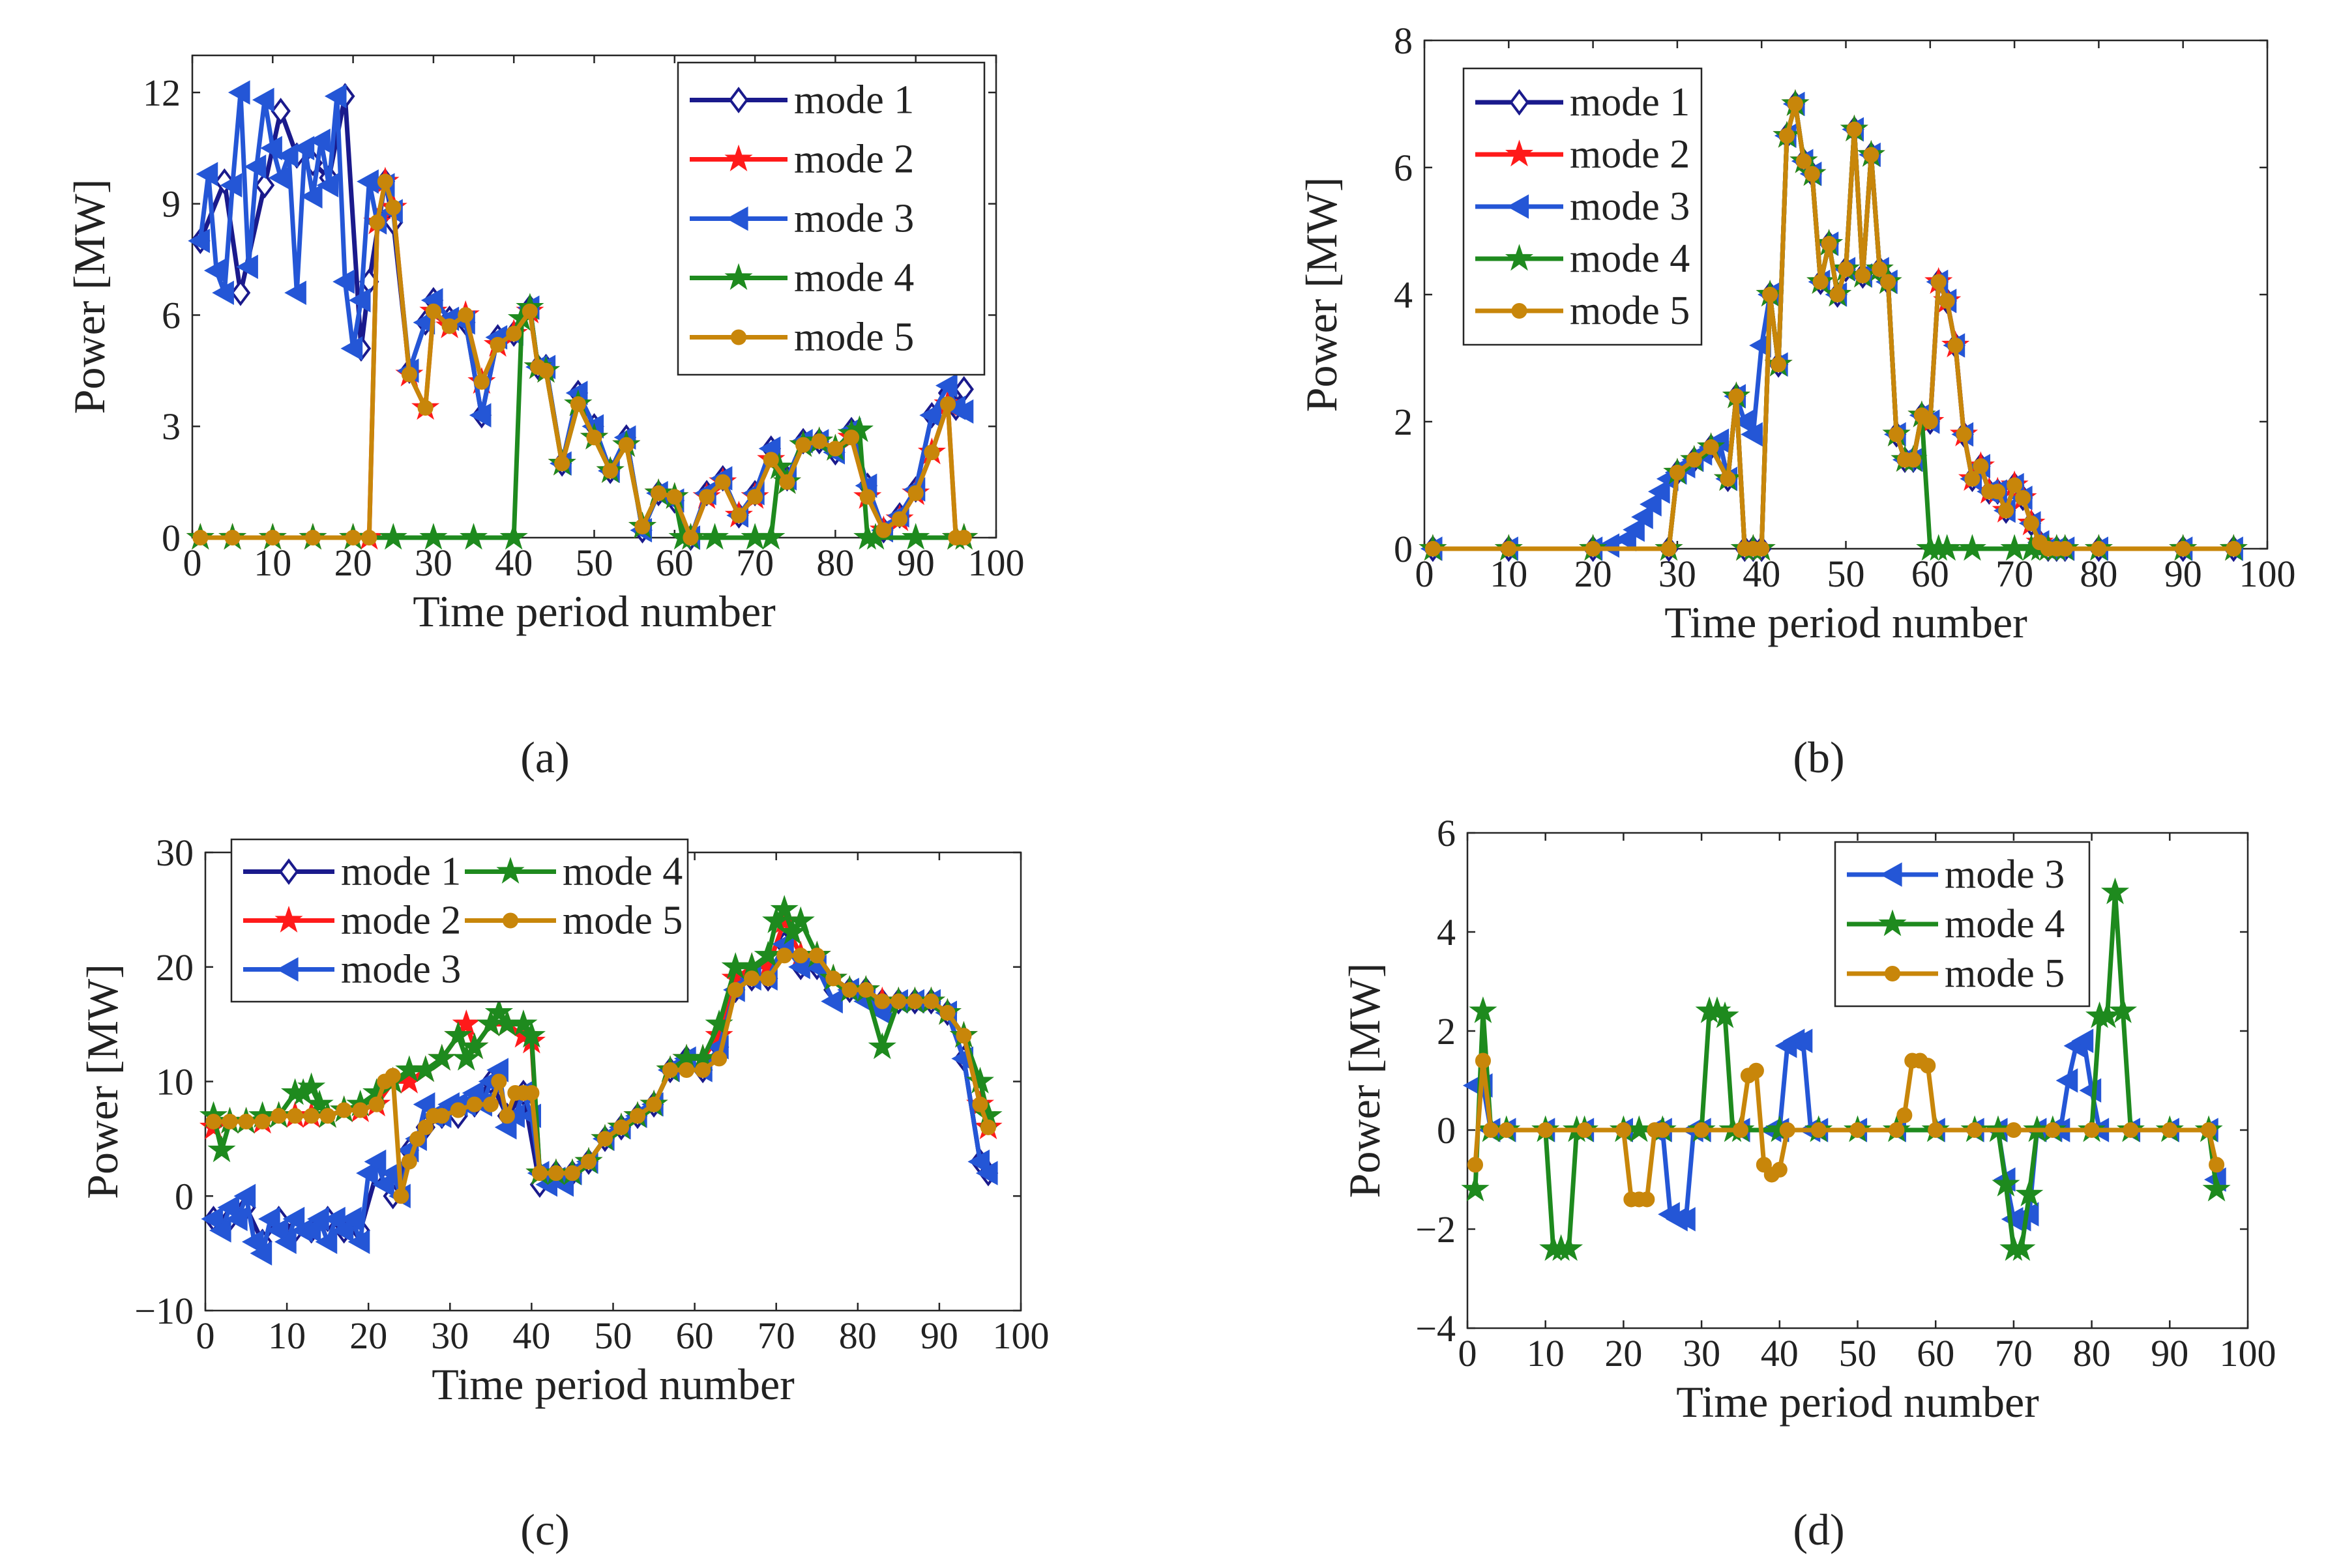 The width and height of the screenshot is (2326, 1568). I want to click on y-tick-label: 4, so click(1446, 932).